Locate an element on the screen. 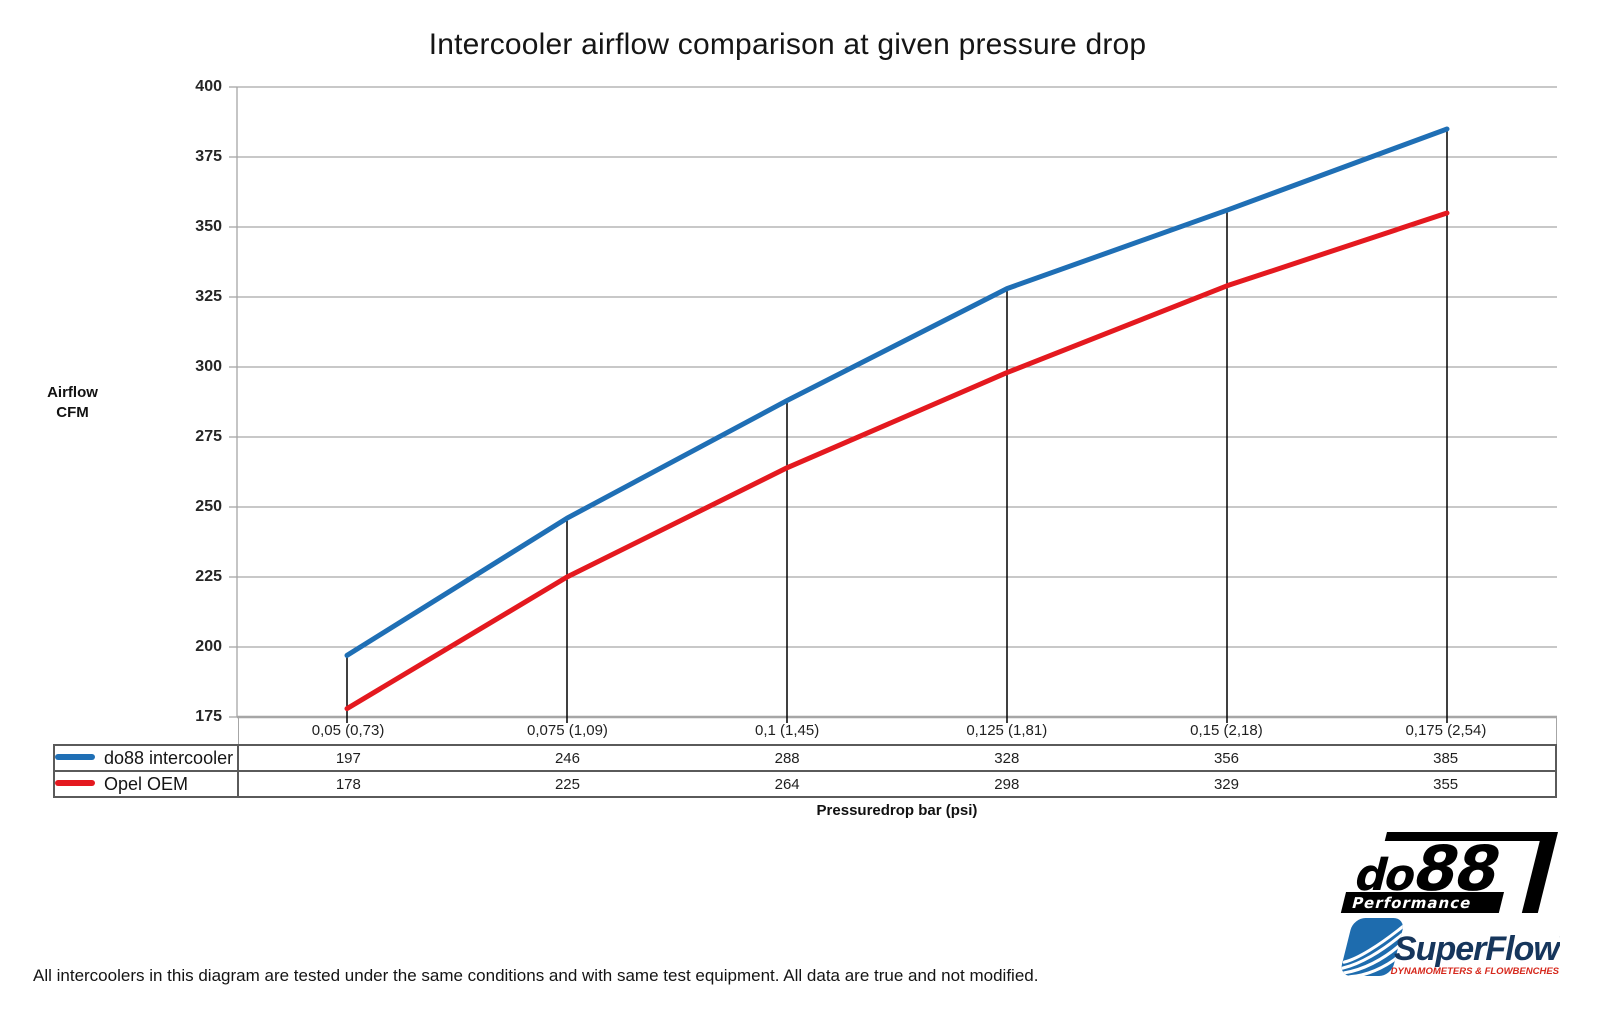 The width and height of the screenshot is (1600, 1028). value-cell: 298 is located at coordinates (1006, 784).